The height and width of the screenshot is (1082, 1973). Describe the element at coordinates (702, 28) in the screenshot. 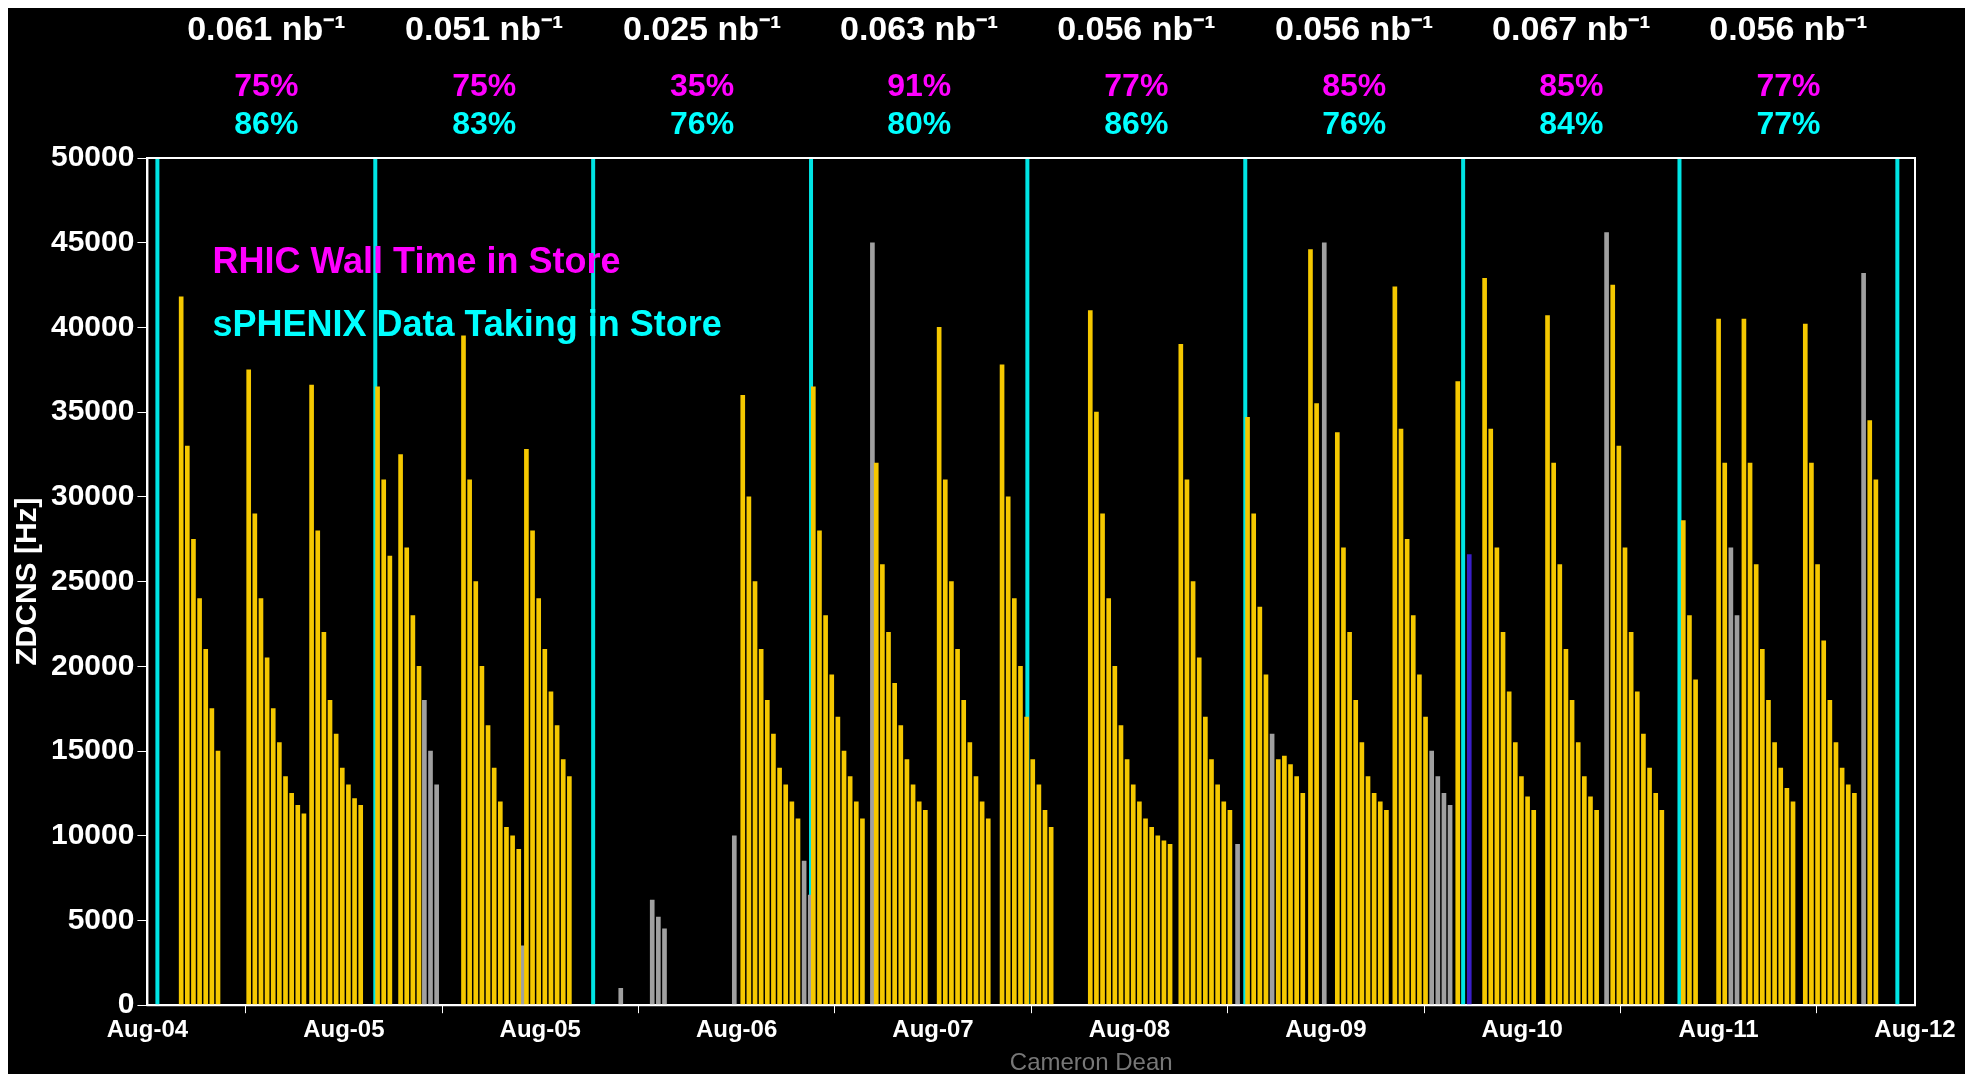

I see `text: 0.025 nb⁻¹` at that location.